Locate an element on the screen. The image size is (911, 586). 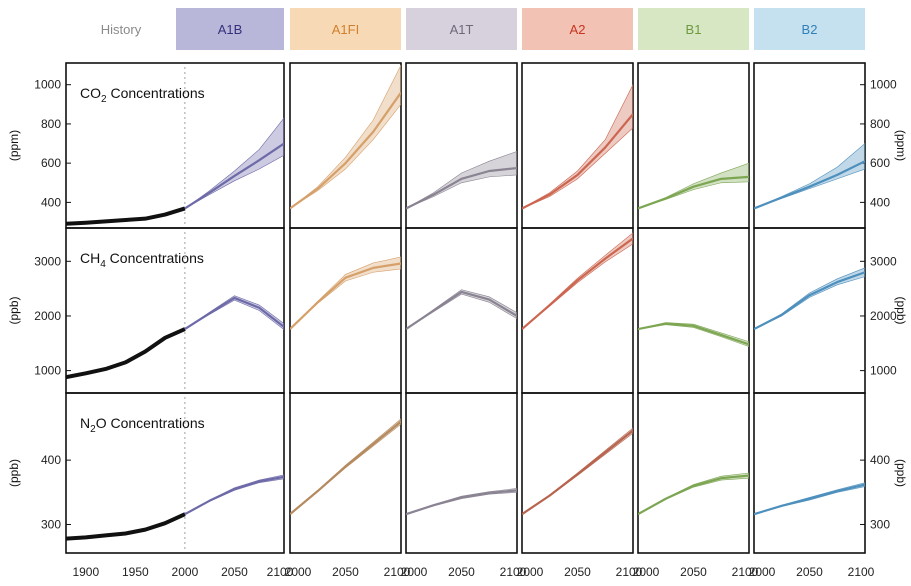
y-tick-label-right: 2000 is located at coordinates (883, 316).